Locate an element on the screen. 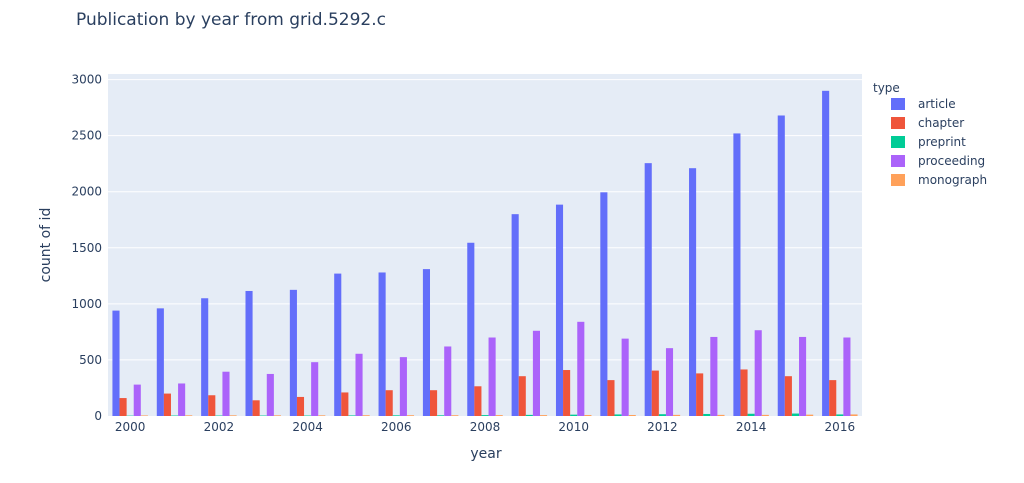 The width and height of the screenshot is (1024, 483). series-chapter is located at coordinates (478, 392).